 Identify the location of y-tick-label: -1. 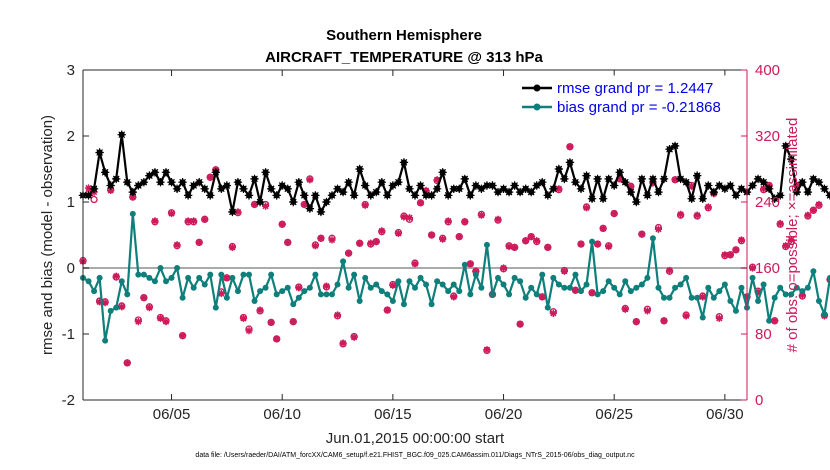
(68, 334).